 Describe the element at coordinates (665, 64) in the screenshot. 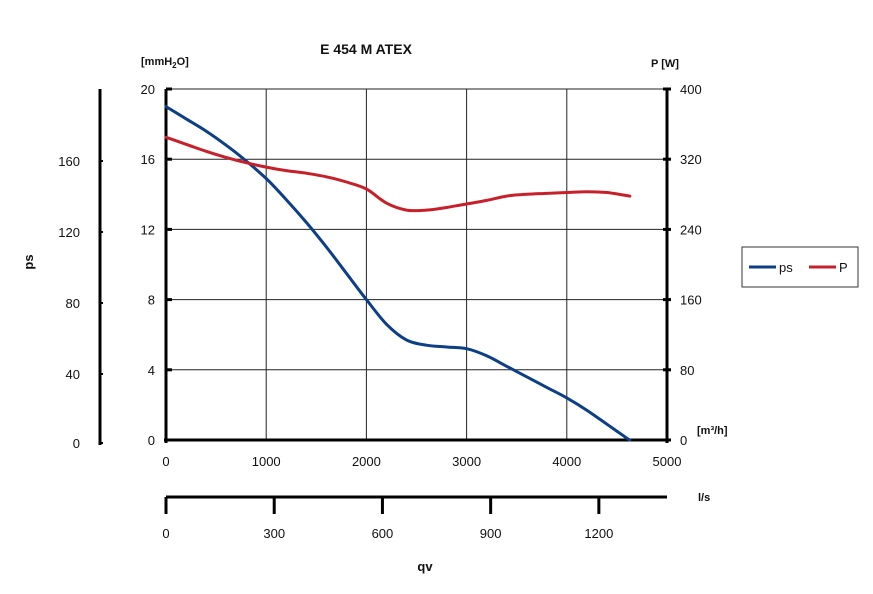

I see `y-right-unit-label: P [W]` at that location.